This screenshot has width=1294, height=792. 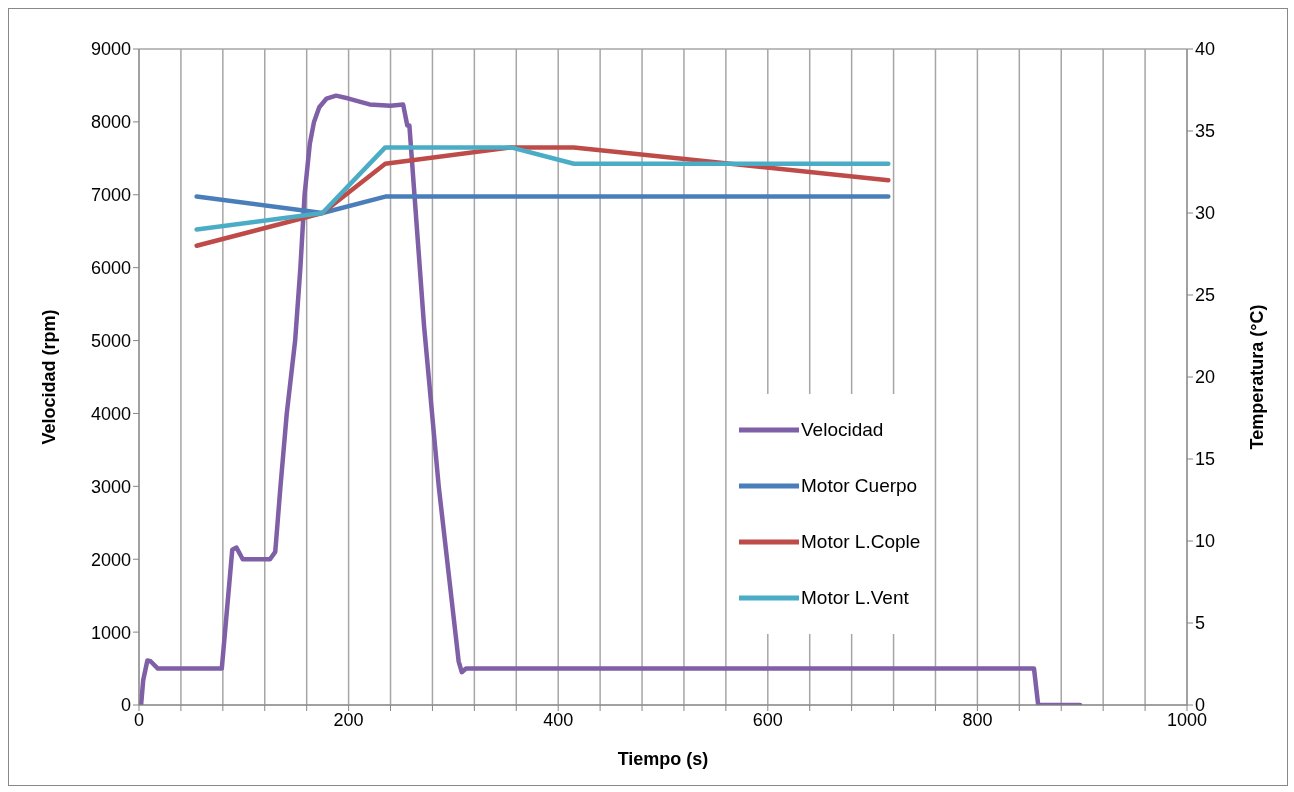 I want to click on legend-label: Velocidad, so click(x=842, y=430).